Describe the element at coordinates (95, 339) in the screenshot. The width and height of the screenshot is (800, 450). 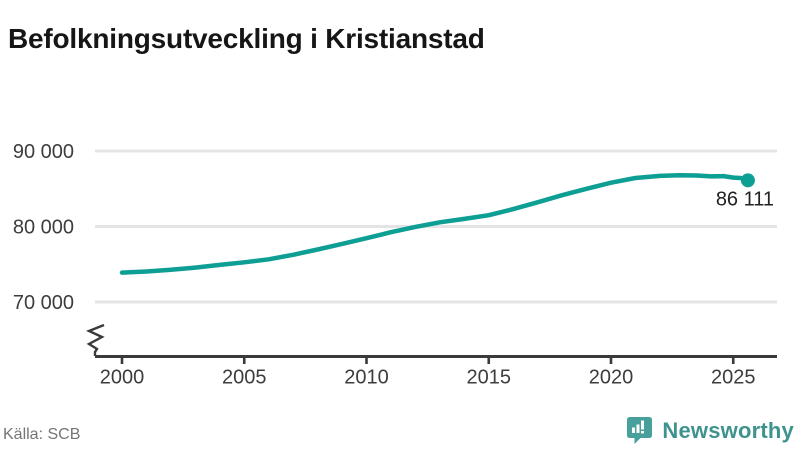
I see `y-axis-break-icon` at that location.